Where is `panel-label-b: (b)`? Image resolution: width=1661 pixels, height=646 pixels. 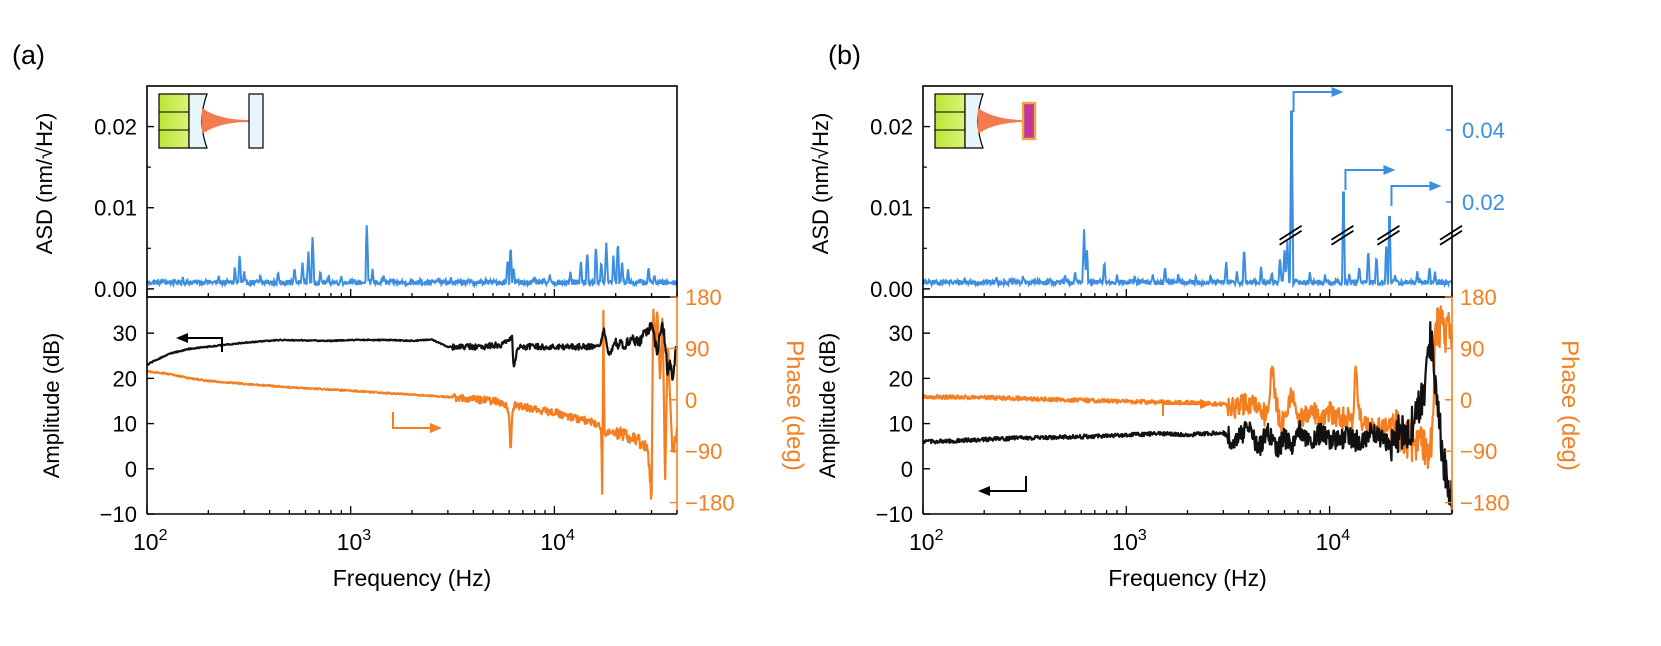 panel-label-b: (b) is located at coordinates (844, 55).